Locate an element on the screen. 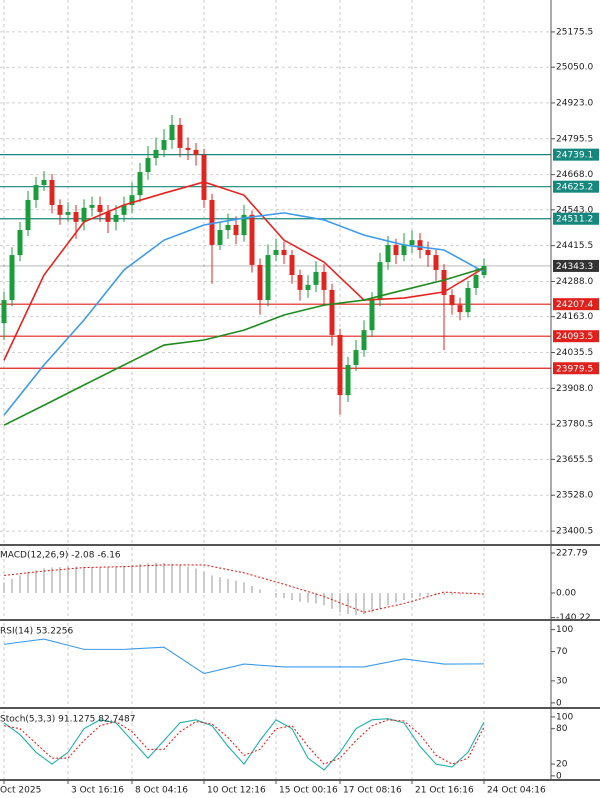 This screenshot has width=600, height=798. level-label: 24625.2 is located at coordinates (574, 188).